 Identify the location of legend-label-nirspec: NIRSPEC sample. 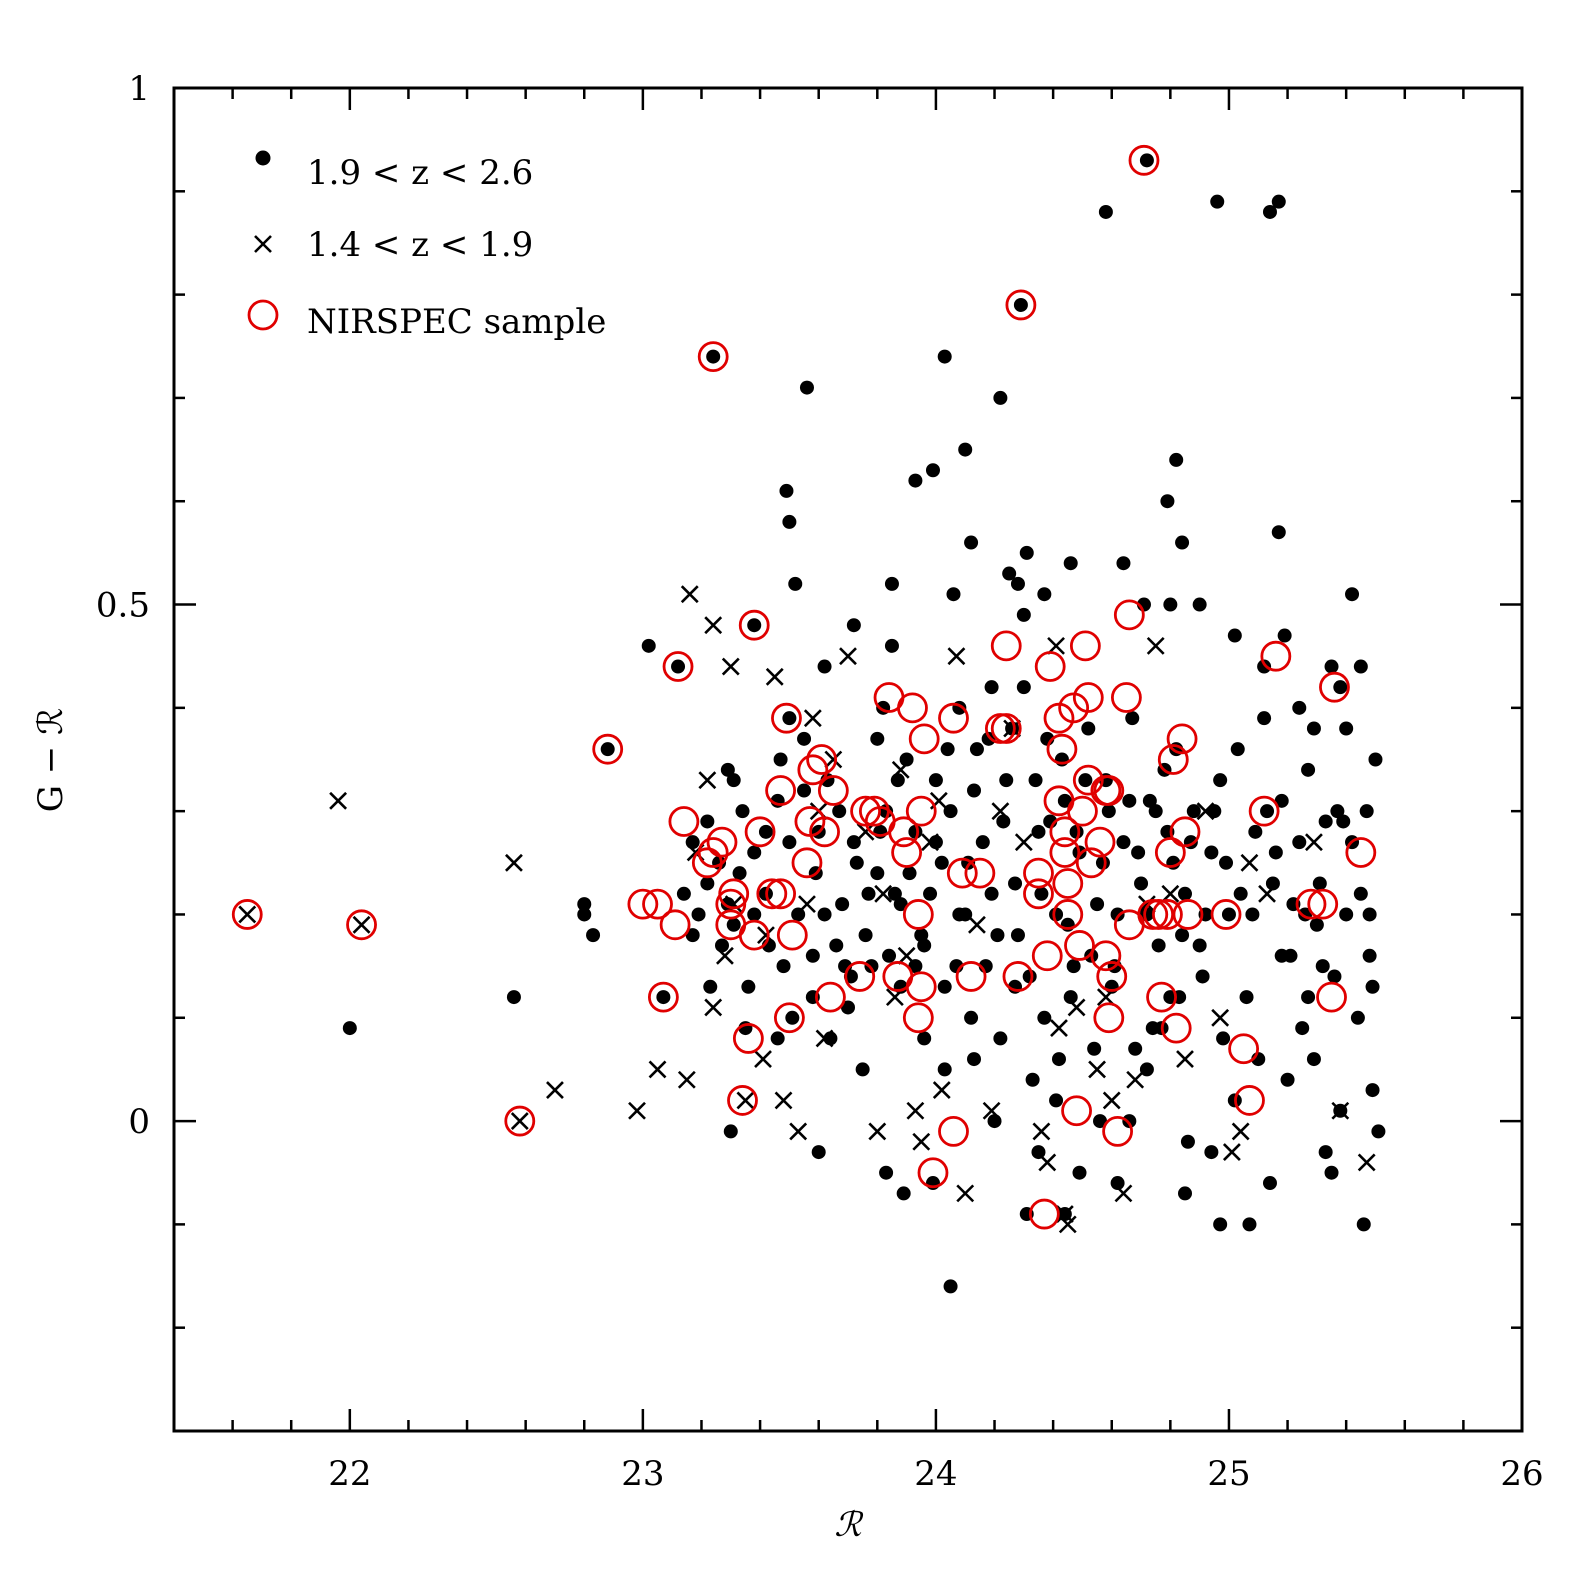
(456, 322).